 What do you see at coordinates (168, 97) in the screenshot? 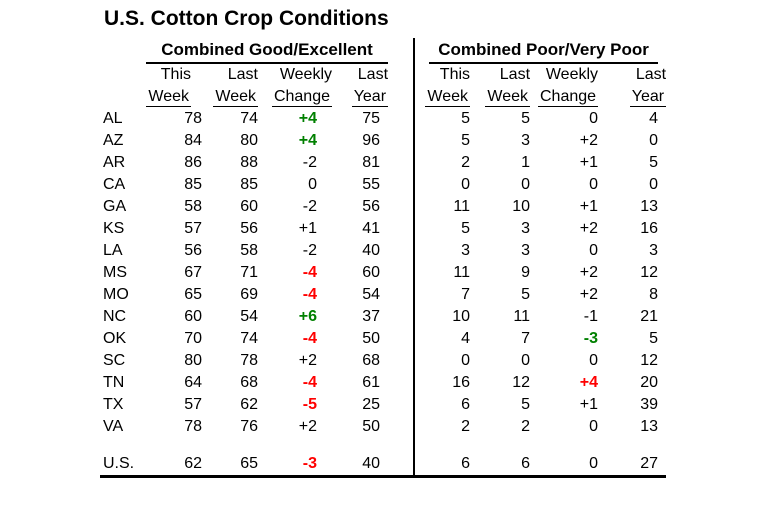
I see `col-header-underlined-word: Week` at bounding box center [168, 97].